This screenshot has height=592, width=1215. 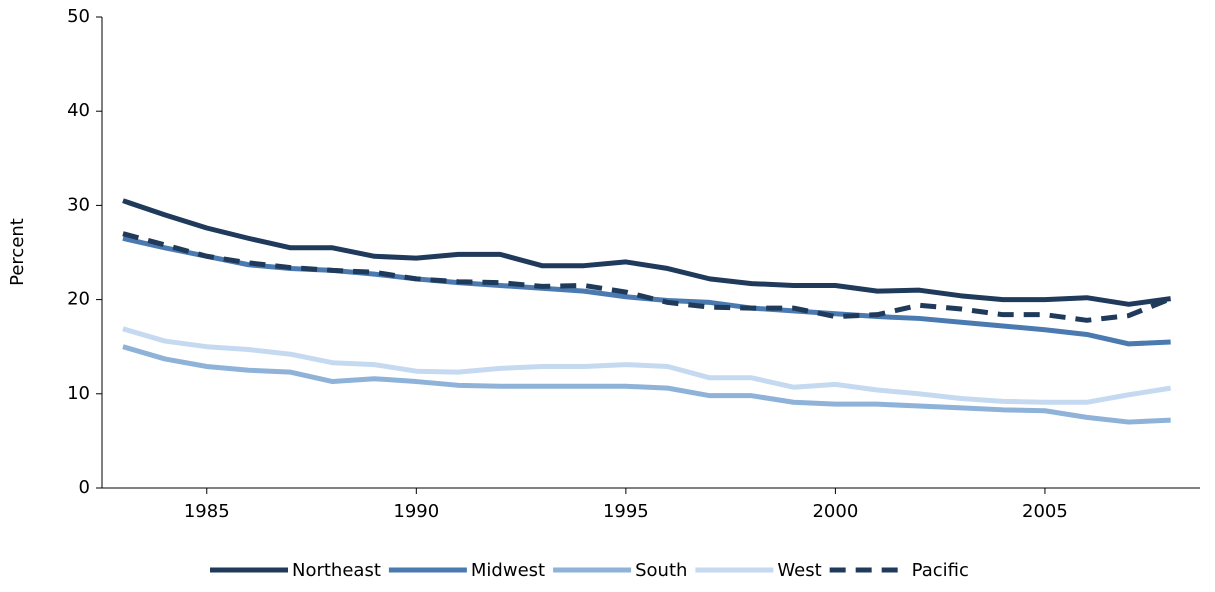 What do you see at coordinates (336, 570) in the screenshot?
I see `legend-label: Northeast` at bounding box center [336, 570].